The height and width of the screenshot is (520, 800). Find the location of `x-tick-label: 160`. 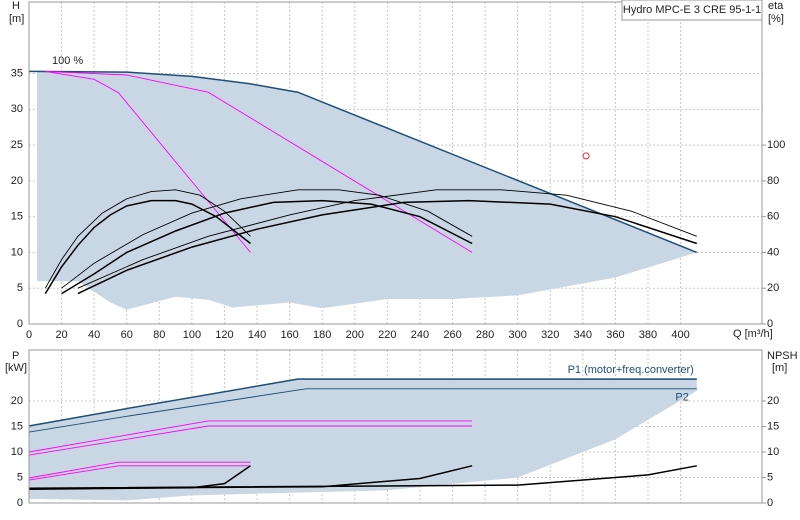

x-tick-label: 160 is located at coordinates (289, 335).